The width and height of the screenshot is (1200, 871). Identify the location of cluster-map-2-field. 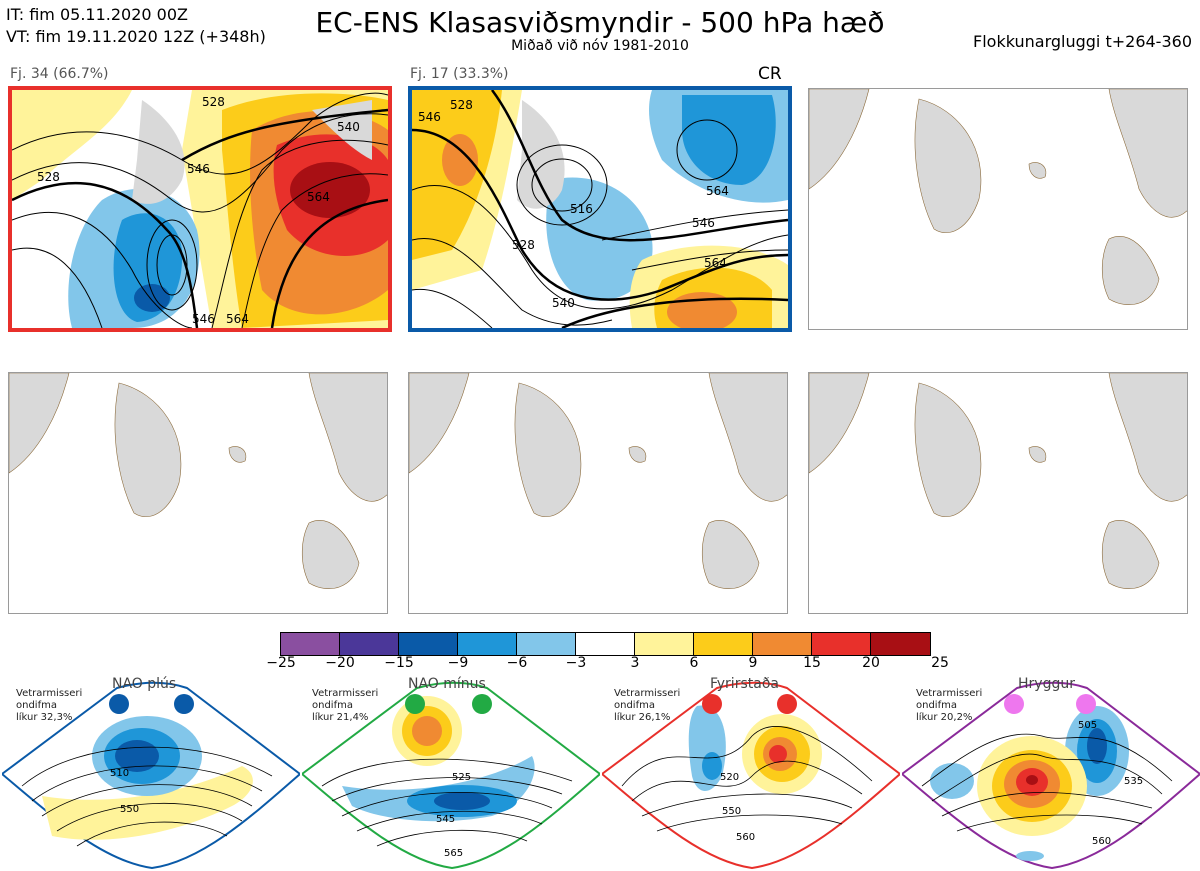
(600, 209).